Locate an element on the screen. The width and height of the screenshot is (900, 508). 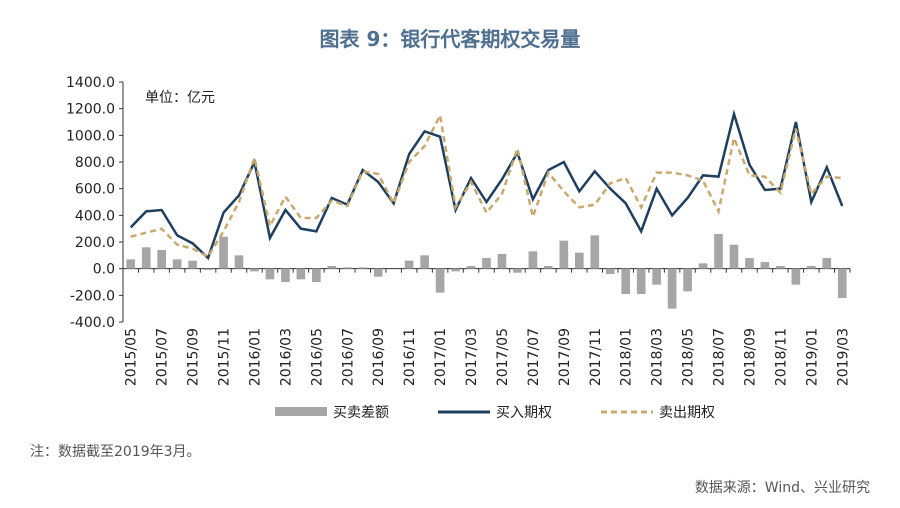
y-tick-label: 400.0 is located at coordinates (95, 216).